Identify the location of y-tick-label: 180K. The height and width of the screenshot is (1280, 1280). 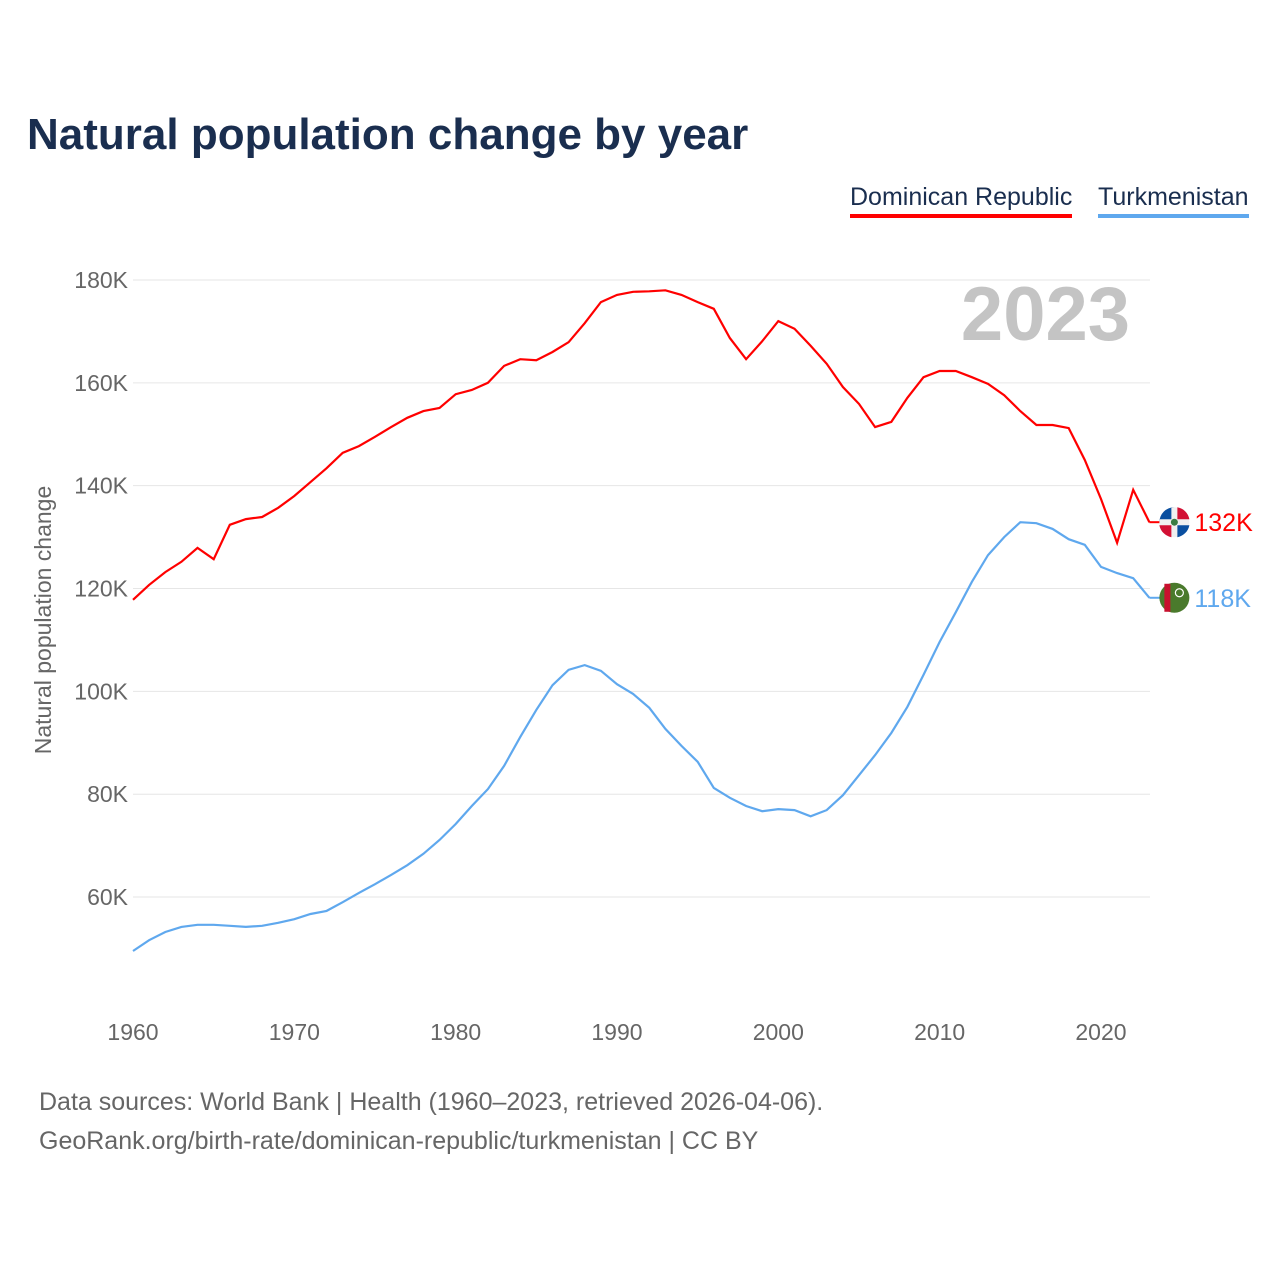
(101, 280).